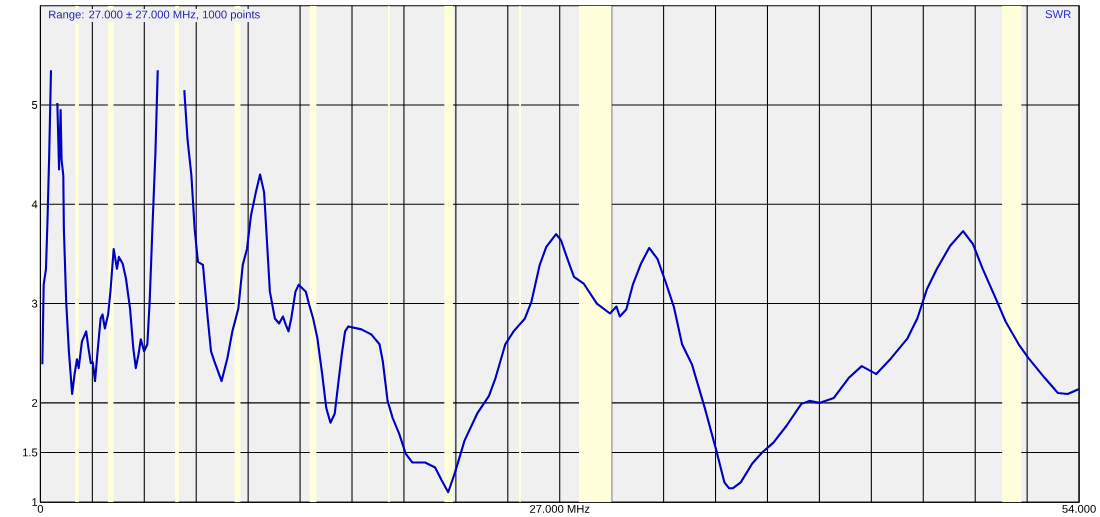 This screenshot has height=517, width=1100. I want to click on y-tick-label: 1, so click(35, 502).